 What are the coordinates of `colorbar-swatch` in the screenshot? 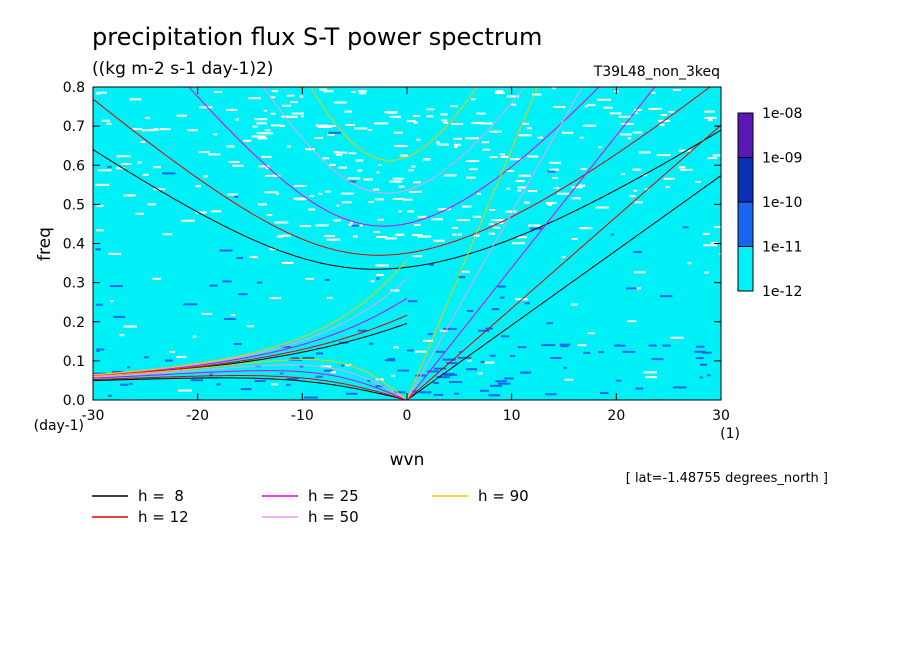 It's located at (745, 135).